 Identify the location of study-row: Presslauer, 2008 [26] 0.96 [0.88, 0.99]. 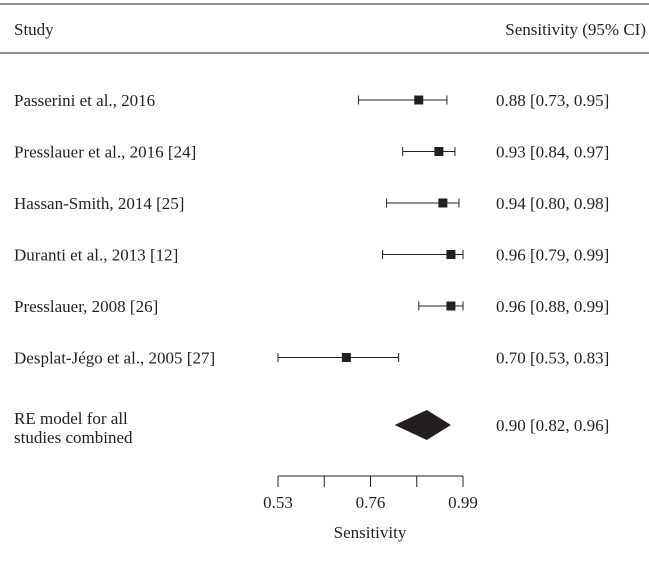
(311, 306).